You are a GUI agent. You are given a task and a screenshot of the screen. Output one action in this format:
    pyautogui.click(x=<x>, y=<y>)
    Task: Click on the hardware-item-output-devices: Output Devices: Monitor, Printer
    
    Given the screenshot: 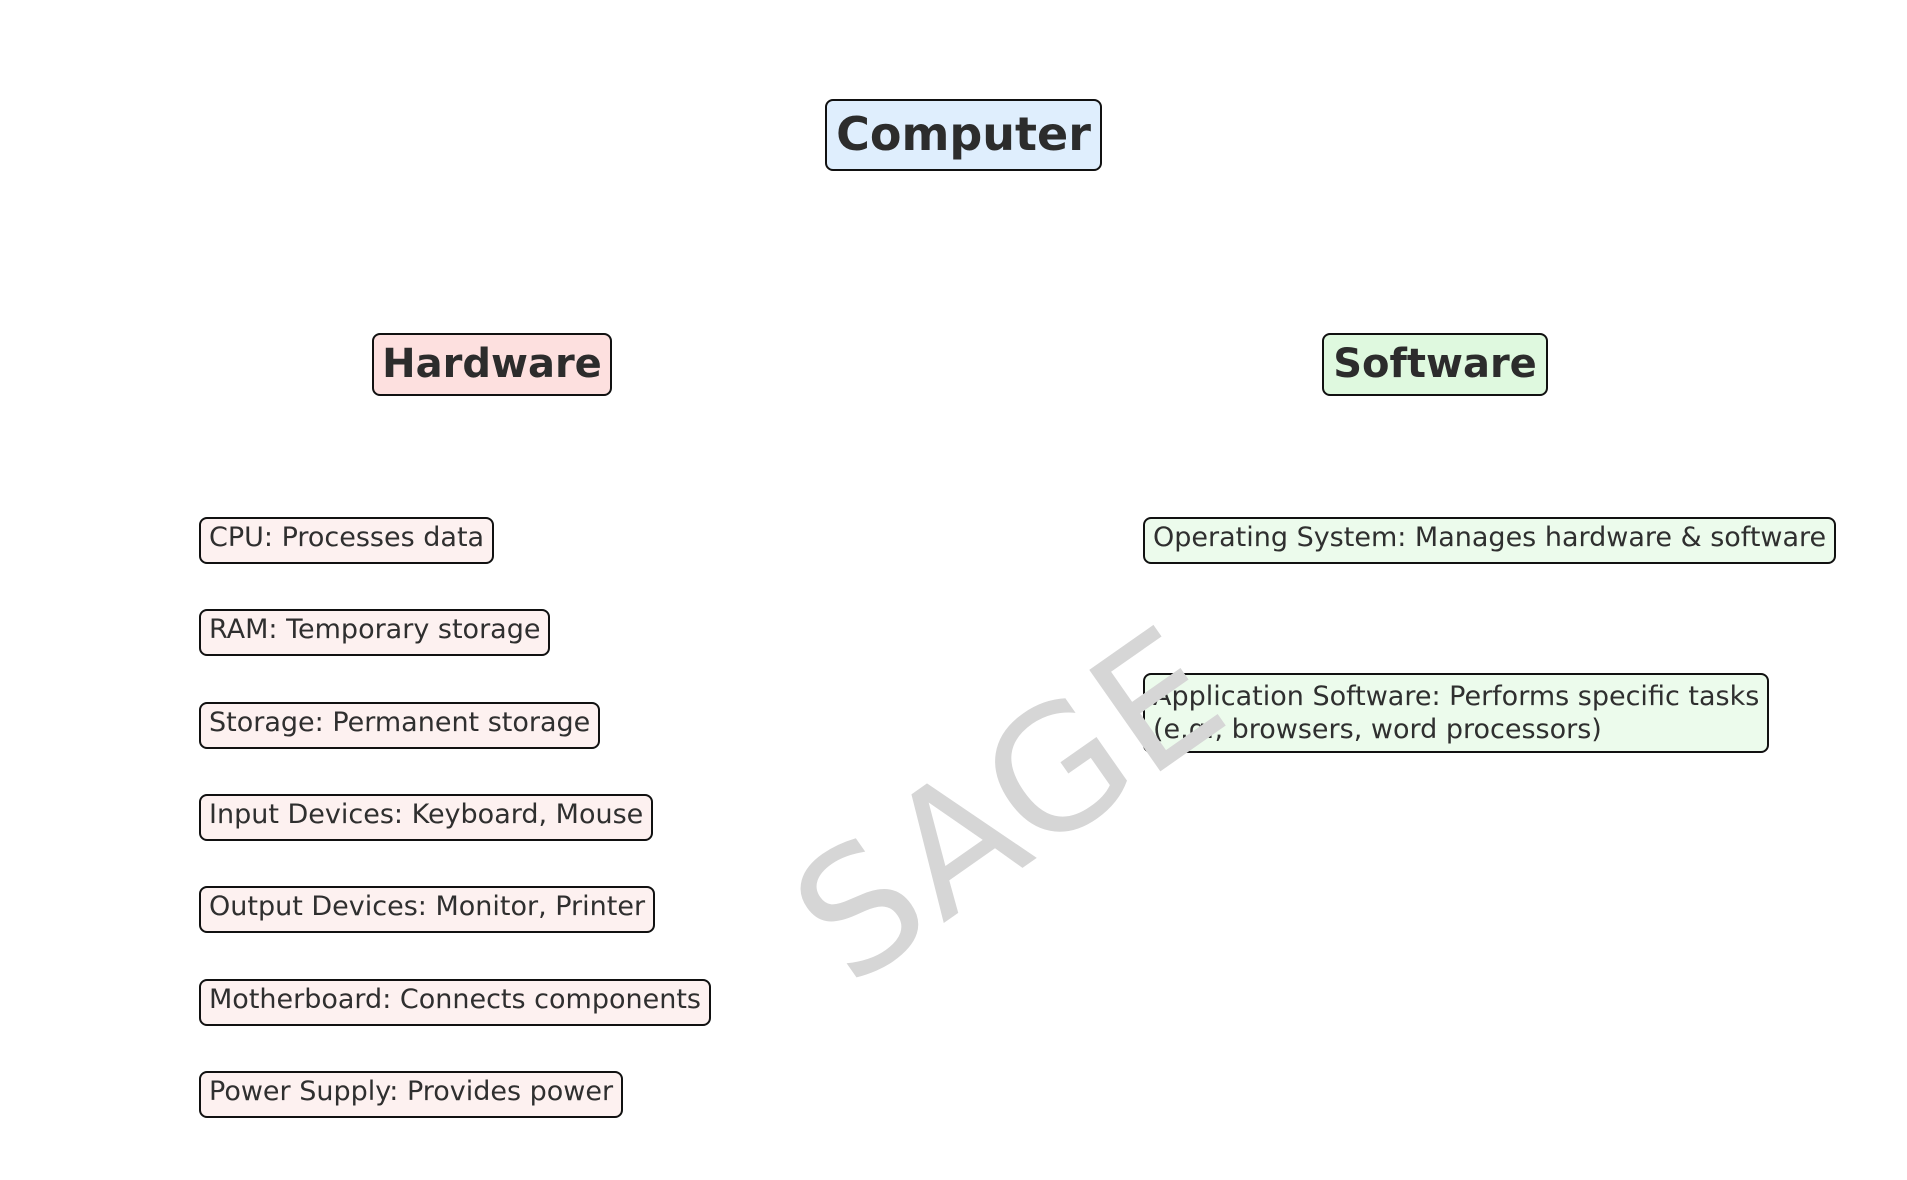 What is the action you would take?
    pyautogui.click(x=427, y=909)
    